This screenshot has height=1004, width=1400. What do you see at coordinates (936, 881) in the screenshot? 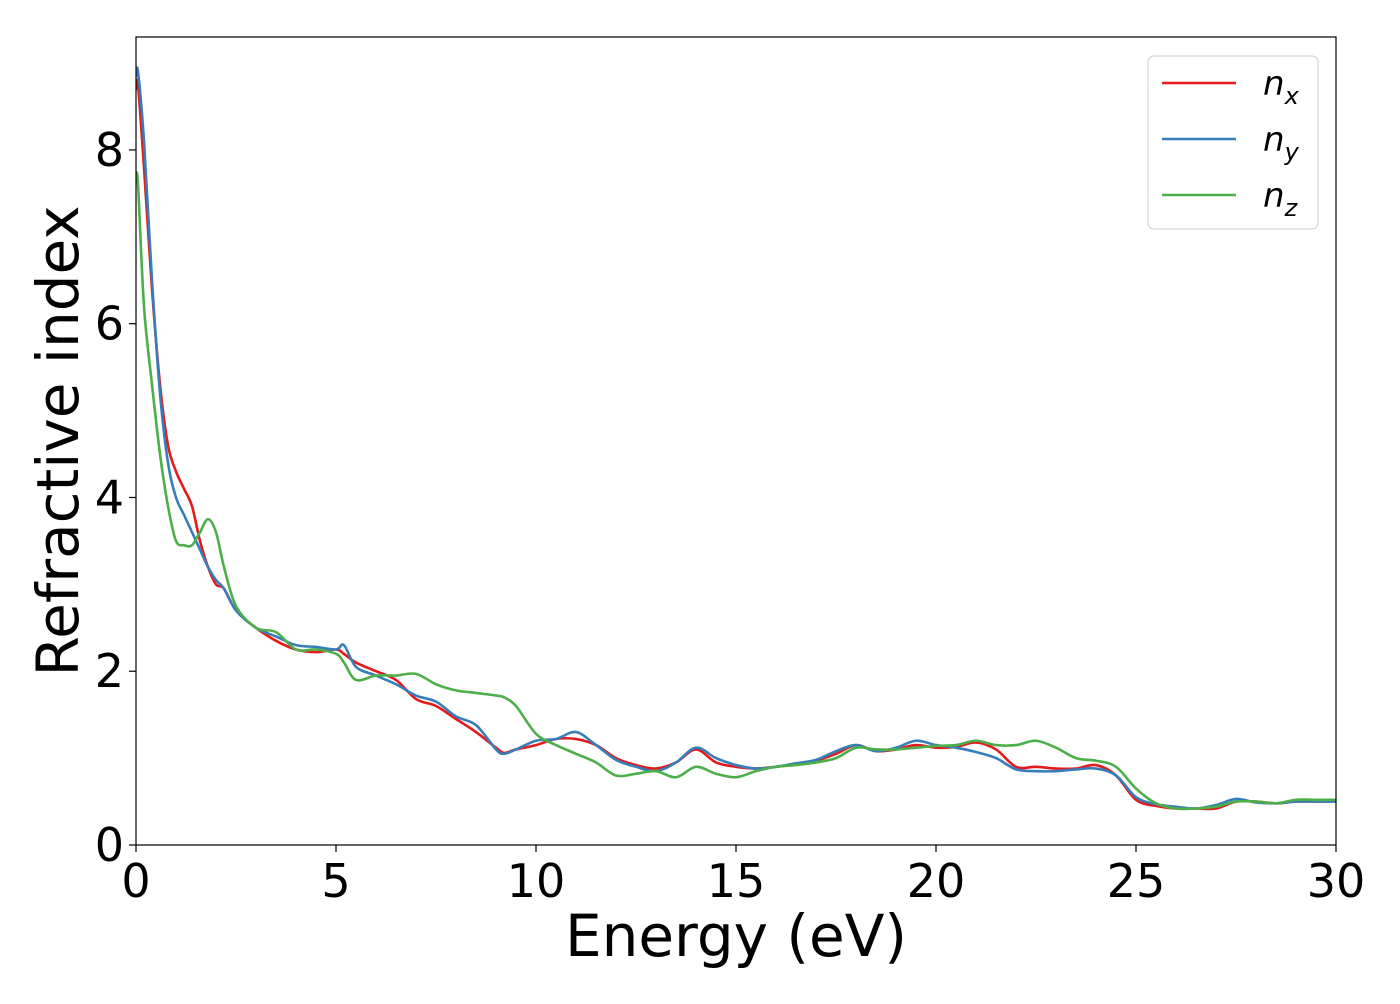
I see `x-tick-label: 20` at bounding box center [936, 881].